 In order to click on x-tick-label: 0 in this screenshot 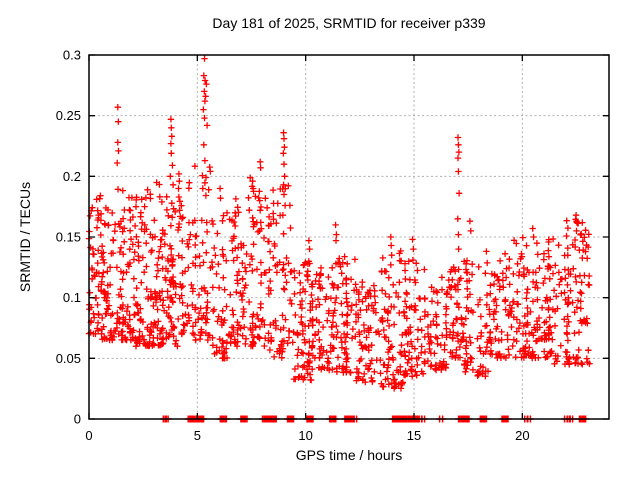, I will do `click(88, 435)`.